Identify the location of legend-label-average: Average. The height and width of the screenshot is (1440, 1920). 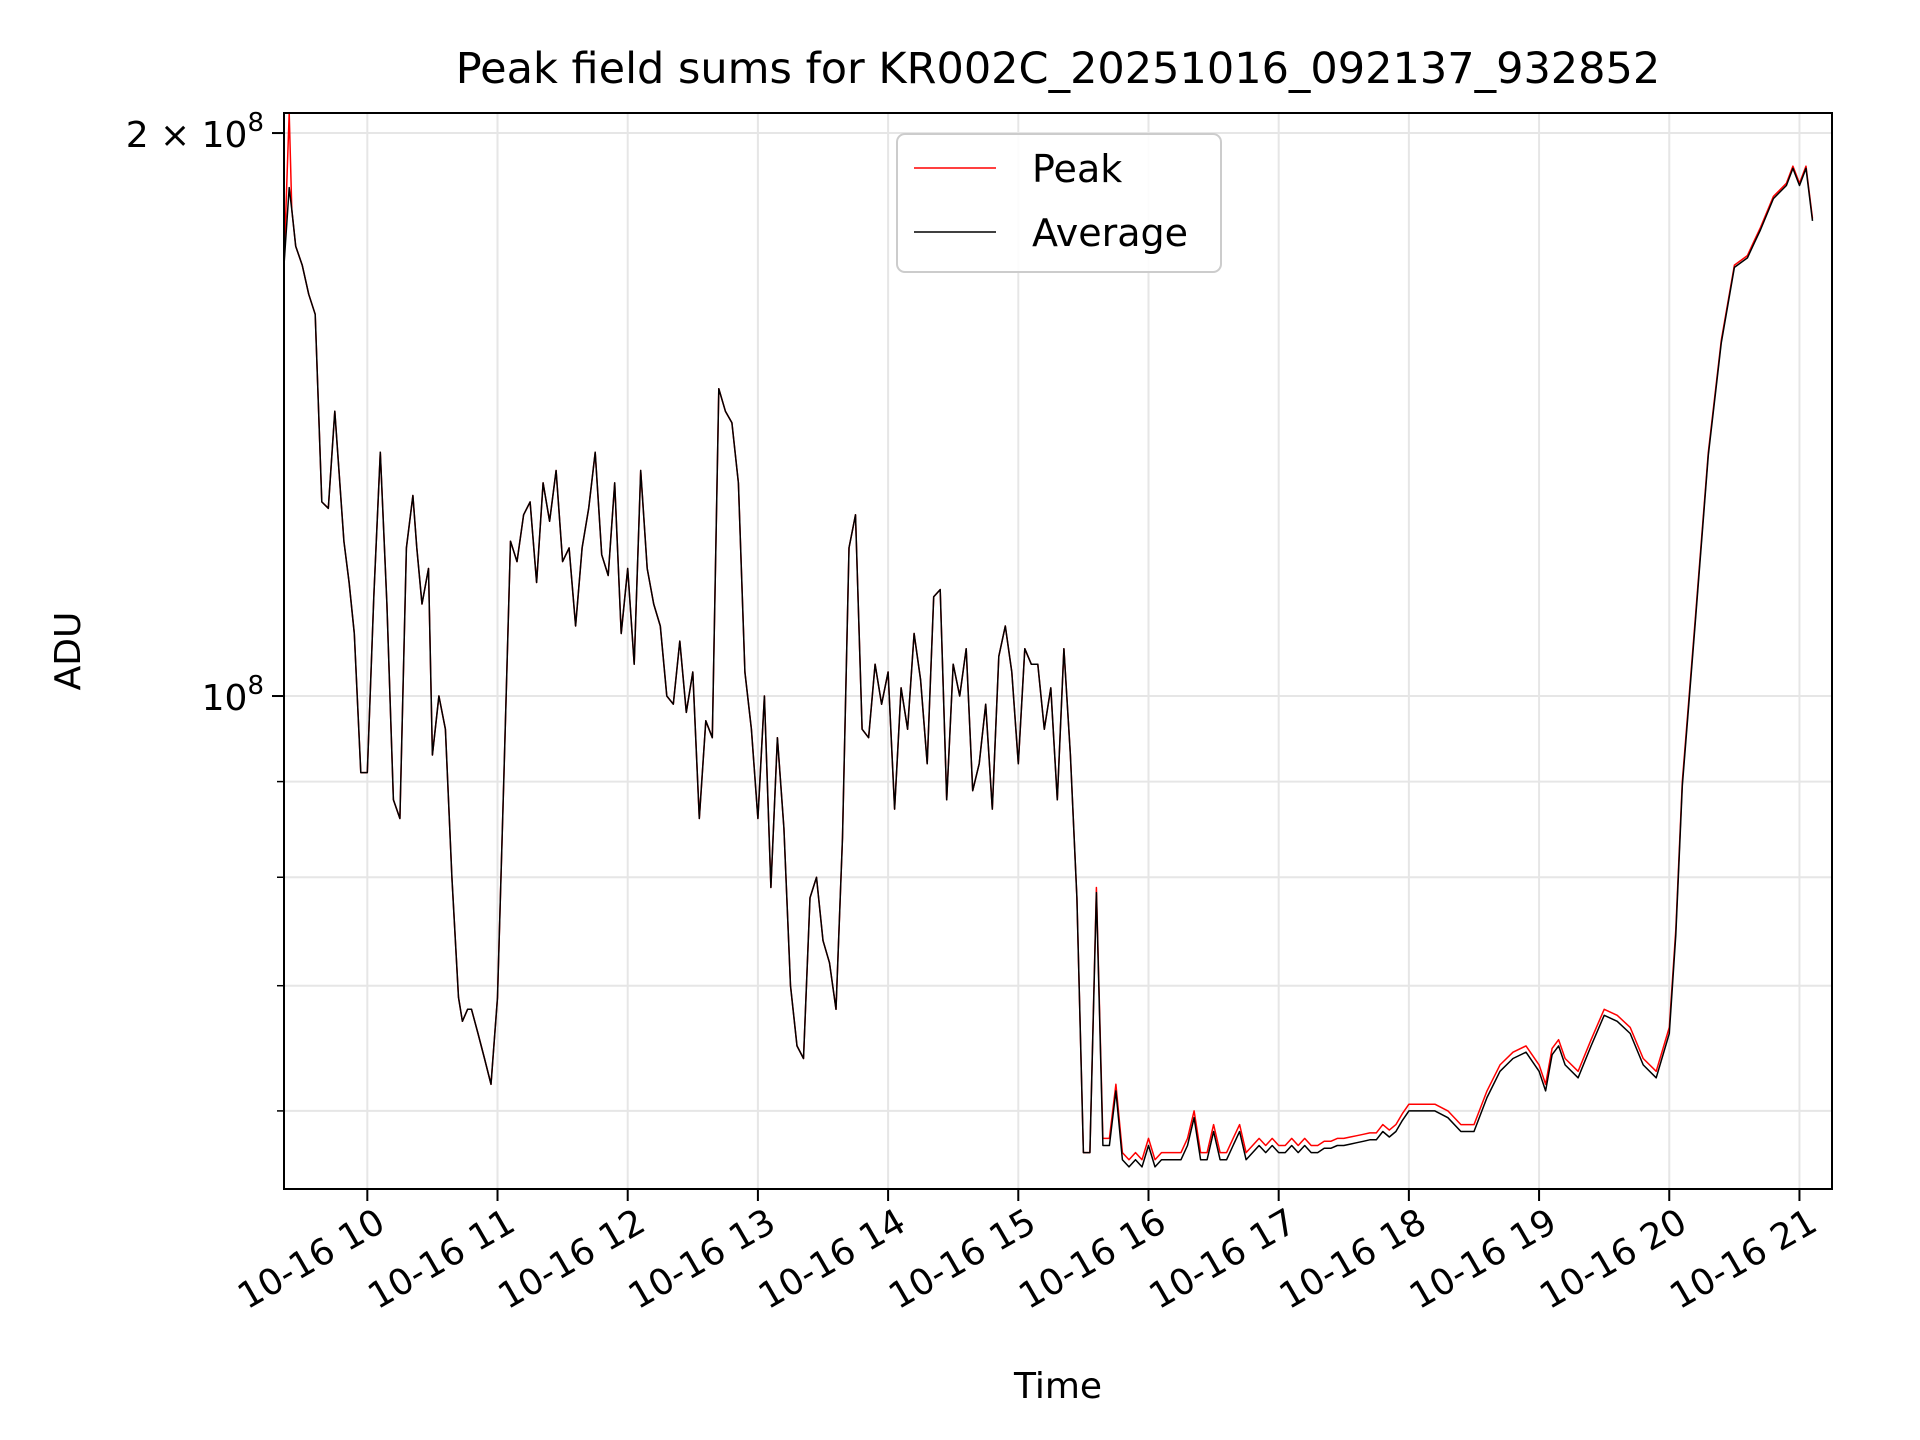
(1110, 233).